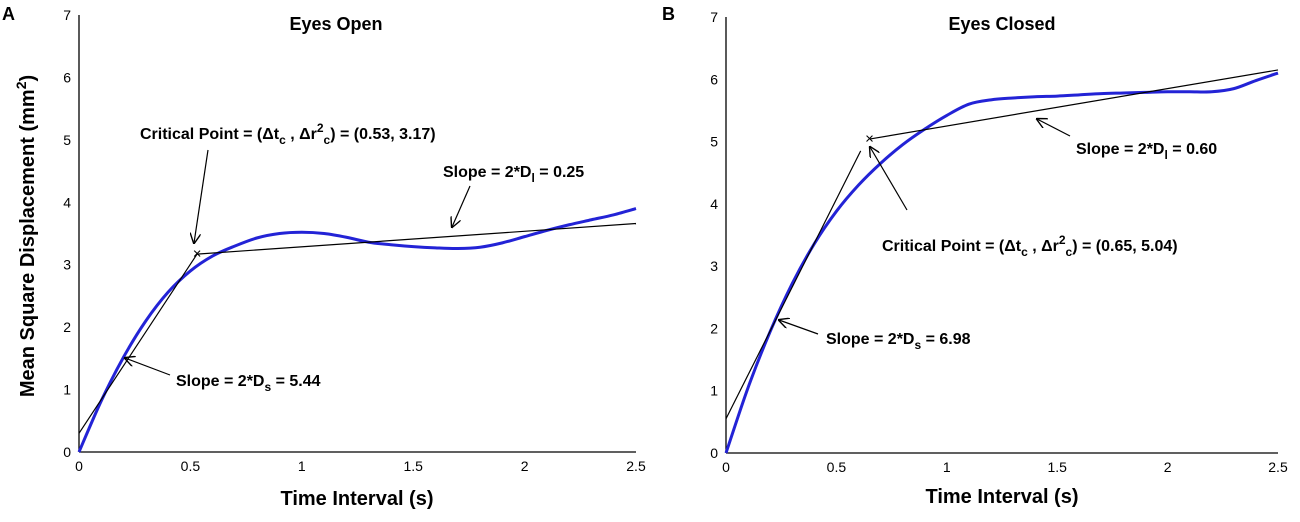  I want to click on panel-b-y-tick-label: 4, so click(714, 204).